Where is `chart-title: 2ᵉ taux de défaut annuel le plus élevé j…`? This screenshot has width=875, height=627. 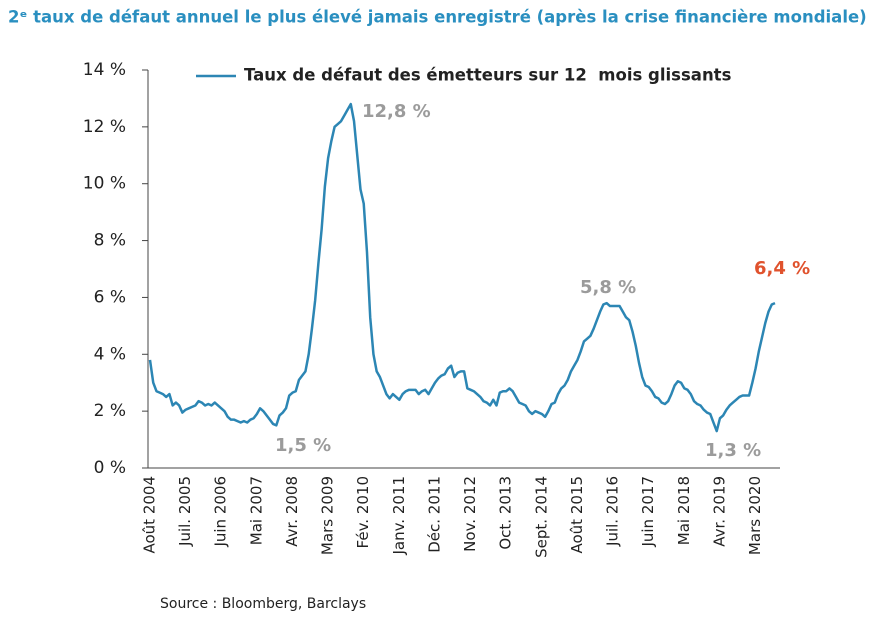 chart-title: 2ᵉ taux de défaut annuel le plus élevé j… is located at coordinates (437, 17).